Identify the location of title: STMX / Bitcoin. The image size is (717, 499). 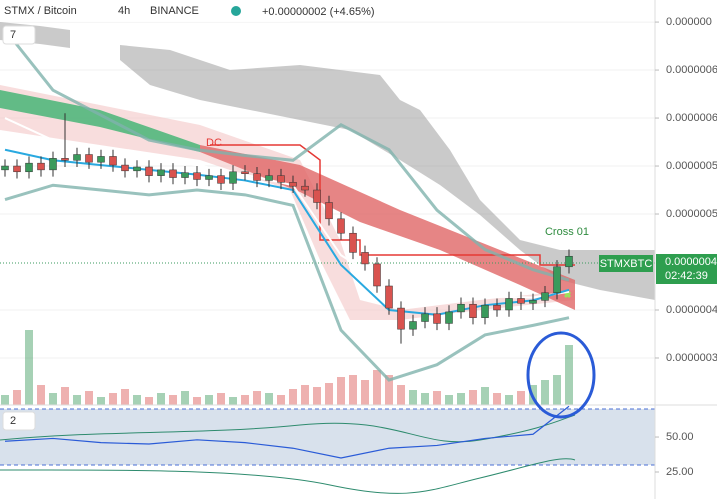
(40, 11).